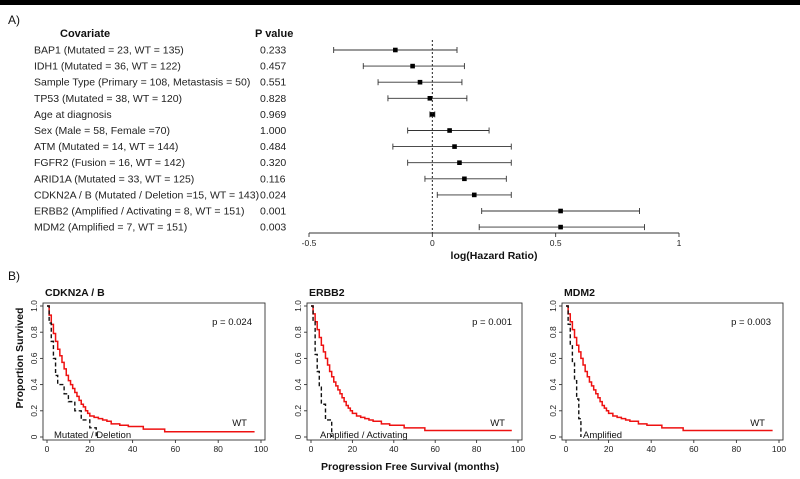 The width and height of the screenshot is (800, 479). I want to click on km-pvalue: p = 0.003, so click(751, 322).